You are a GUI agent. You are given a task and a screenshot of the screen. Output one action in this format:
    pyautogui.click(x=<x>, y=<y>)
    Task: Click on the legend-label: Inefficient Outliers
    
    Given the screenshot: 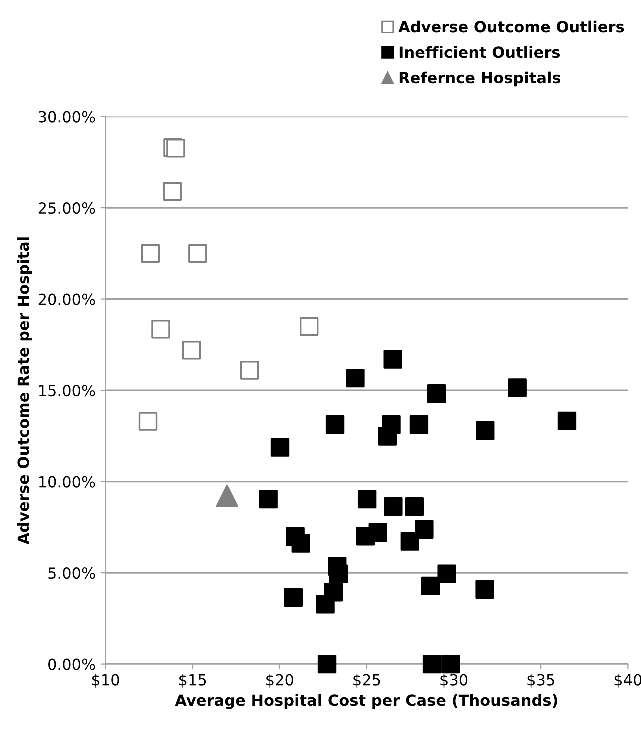 What is the action you would take?
    pyautogui.click(x=480, y=52)
    